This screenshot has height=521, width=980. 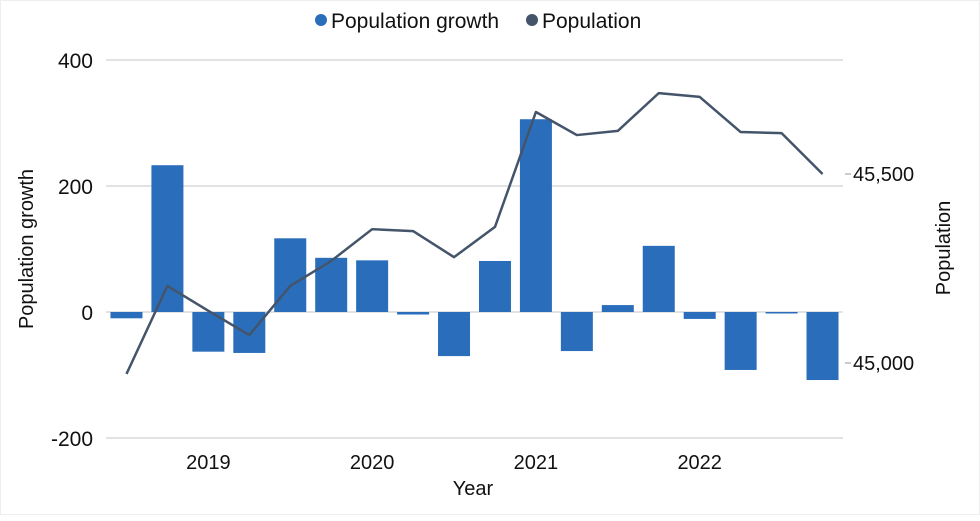 What do you see at coordinates (87, 313) in the screenshot?
I see `left-tick-label: 0` at bounding box center [87, 313].